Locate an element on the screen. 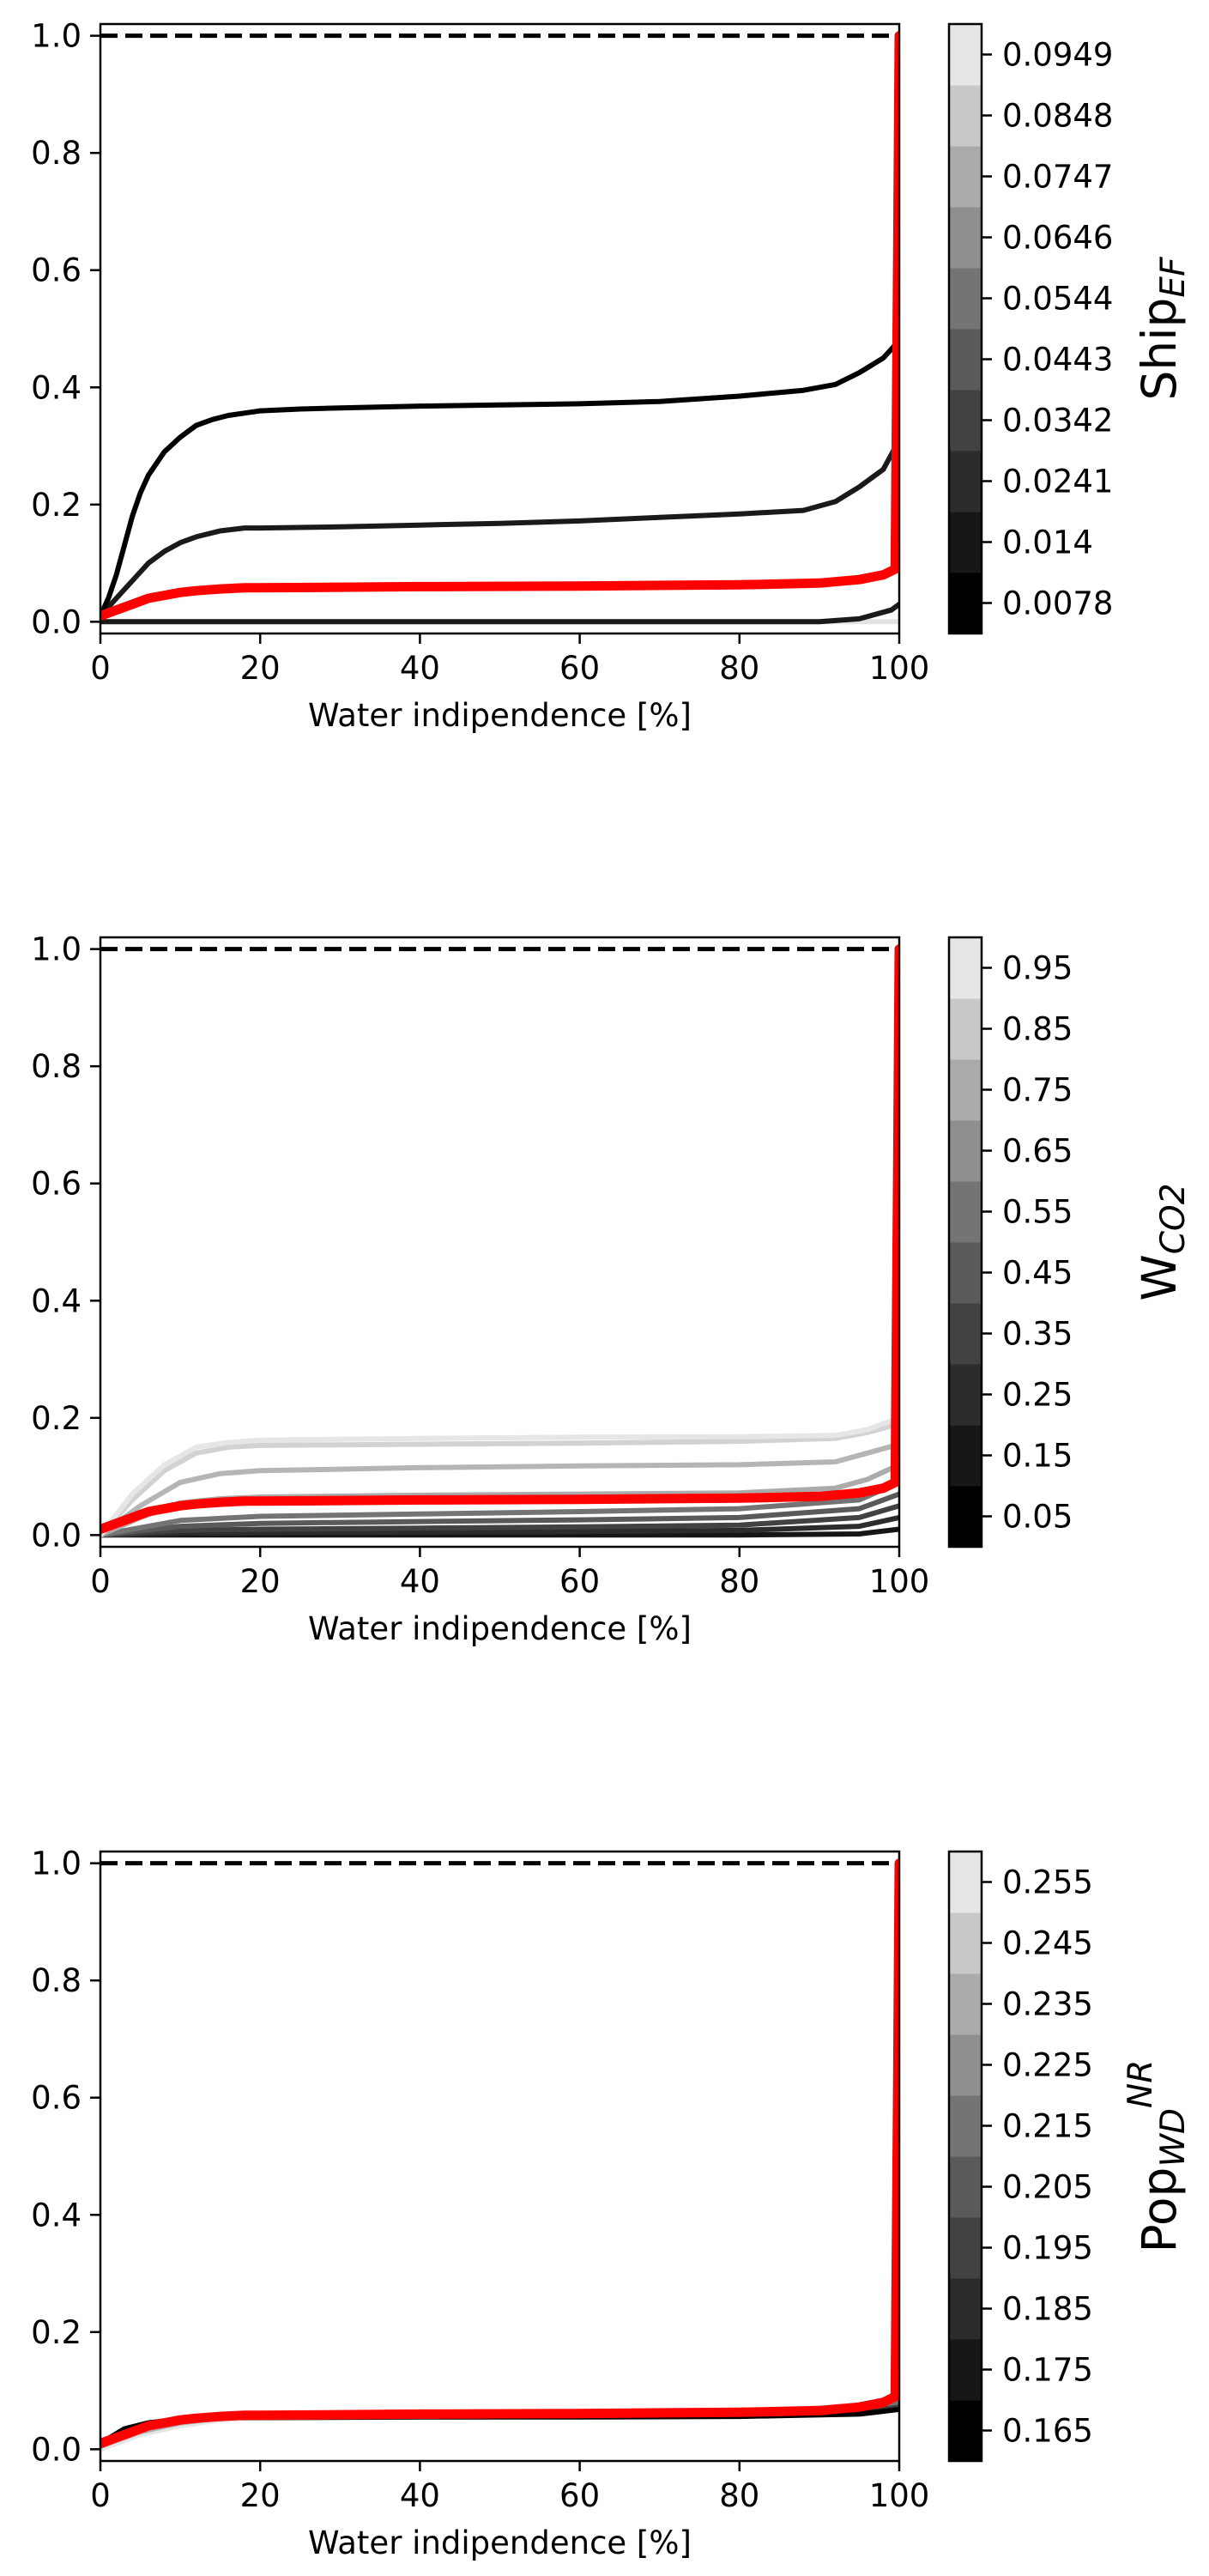  colorbar-tick-label: 0.195 is located at coordinates (1047, 2248).